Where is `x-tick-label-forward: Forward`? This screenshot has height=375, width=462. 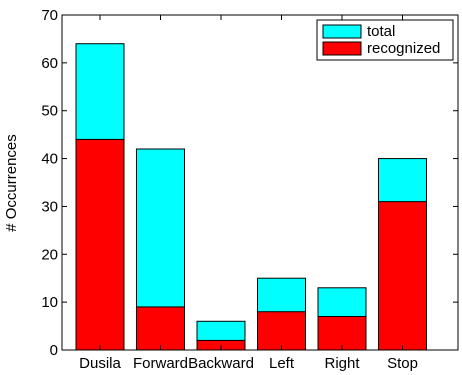
x-tick-label-forward: Forward is located at coordinates (160, 363).